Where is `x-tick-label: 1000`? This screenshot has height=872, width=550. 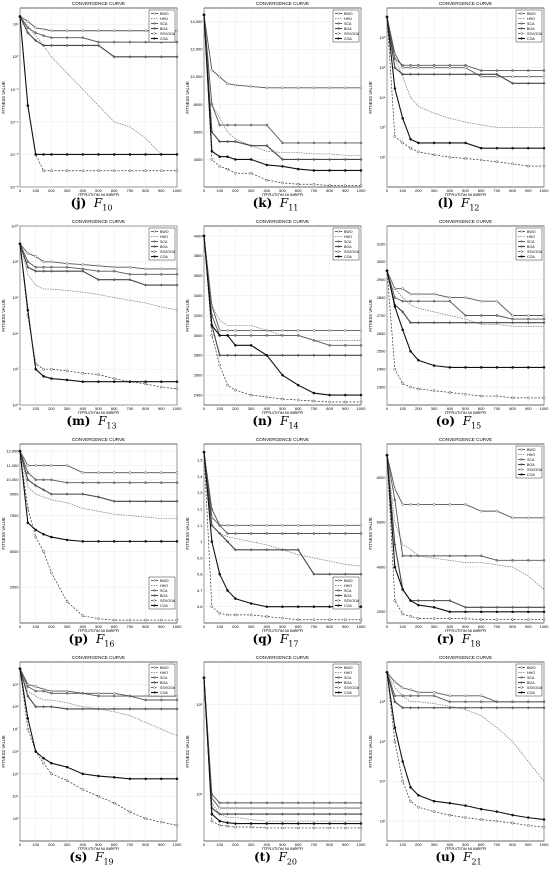
x-tick-label: 1000 is located at coordinates (178, 190).